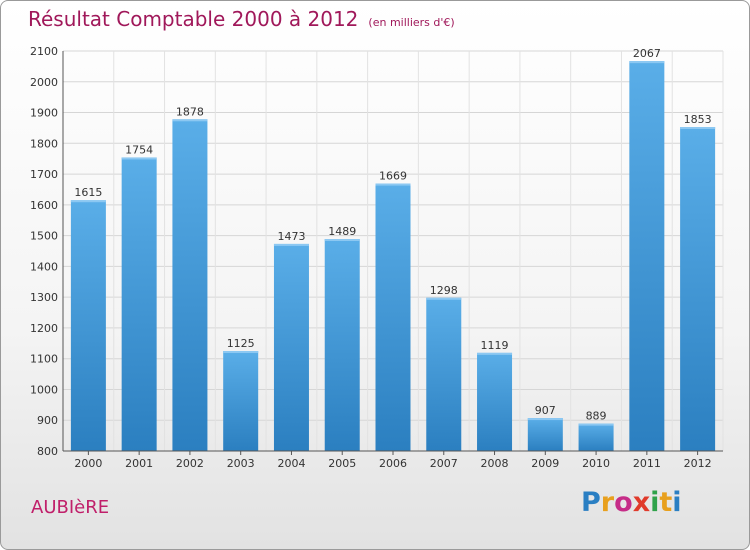 This screenshot has width=750, height=550. I want to click on x-tick-label: 2008, so click(495, 463).